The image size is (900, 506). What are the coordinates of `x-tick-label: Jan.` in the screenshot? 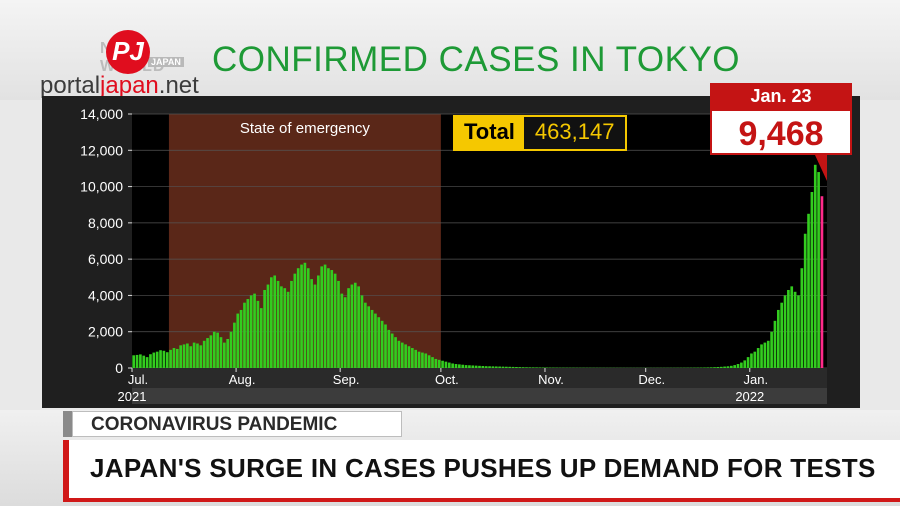 It's located at (755, 379).